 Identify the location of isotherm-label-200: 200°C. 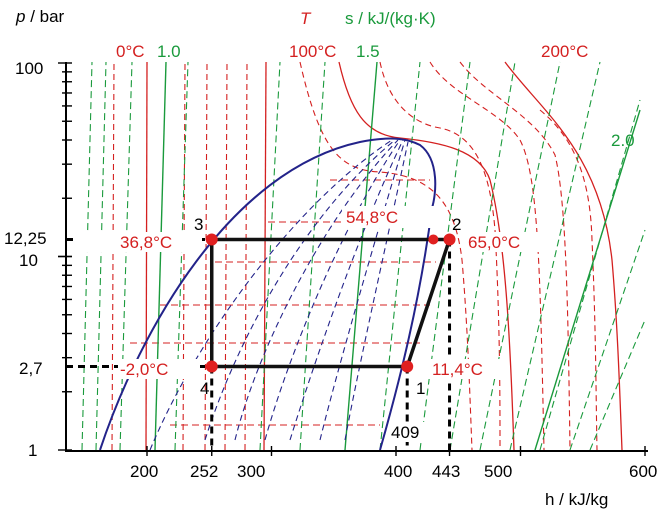
(564, 51).